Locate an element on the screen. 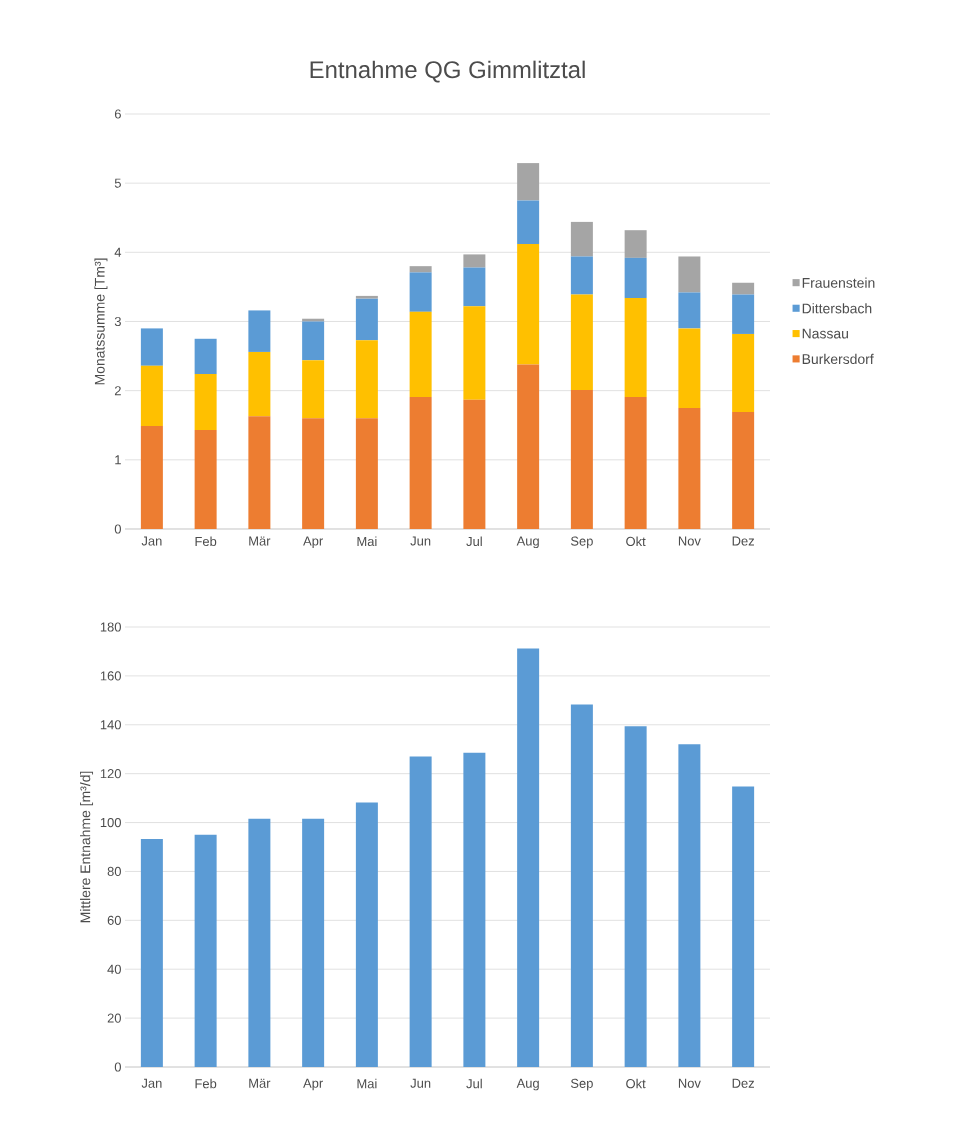 The height and width of the screenshot is (1129, 960). x-tick-label: Jun is located at coordinates (420, 541).